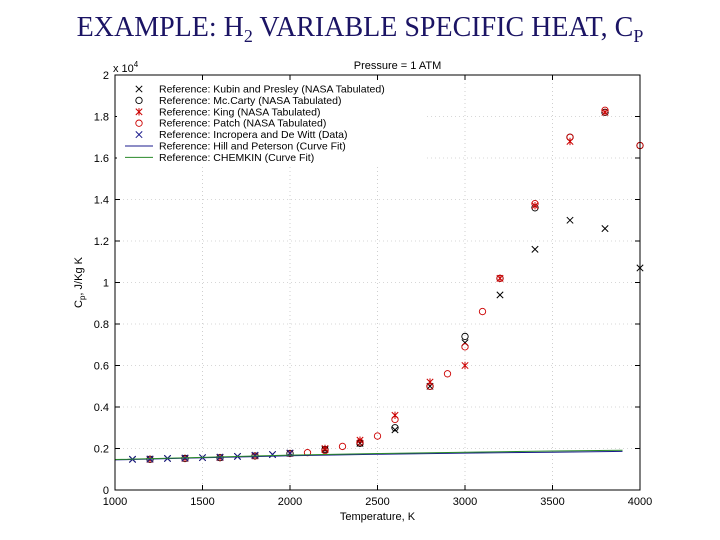  Describe the element at coordinates (202, 502) in the screenshot. I see `x-tick-label: 1500` at that location.